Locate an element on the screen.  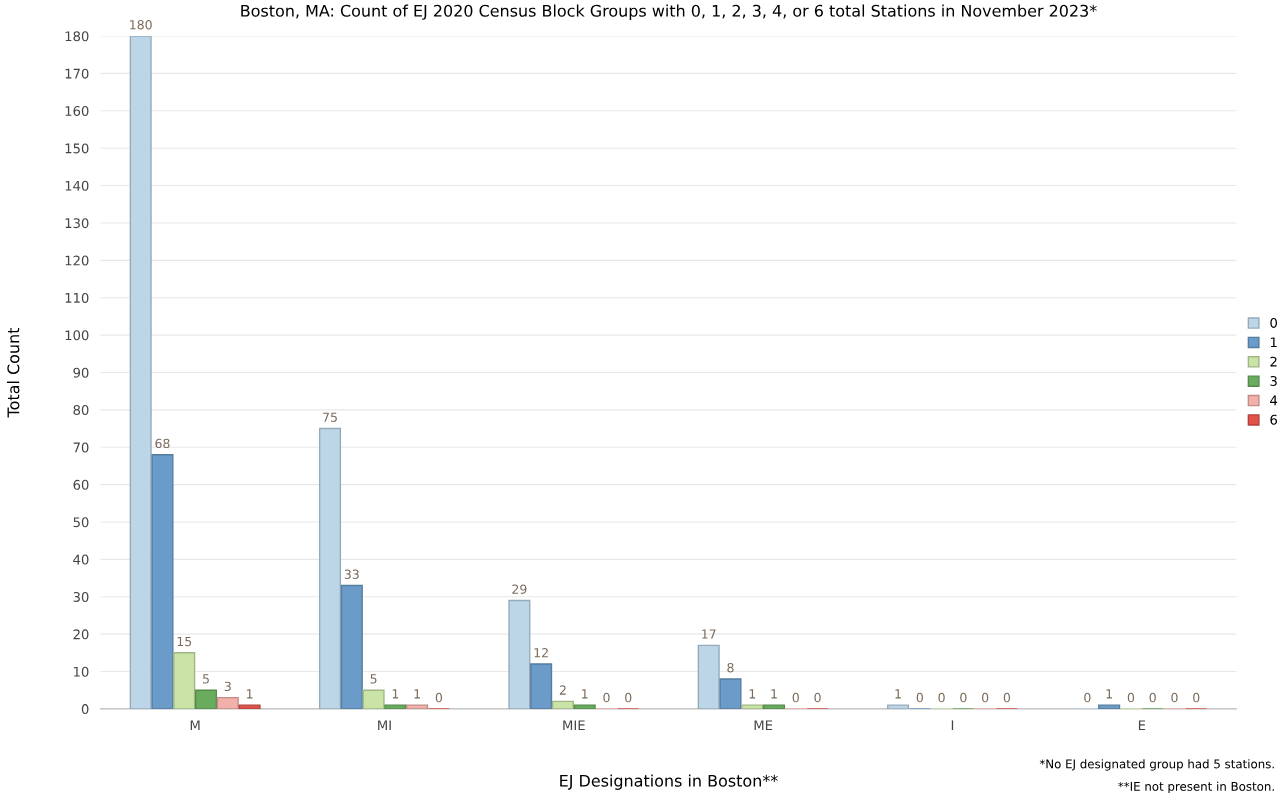
y-tick-label: 90 is located at coordinates (81, 372).